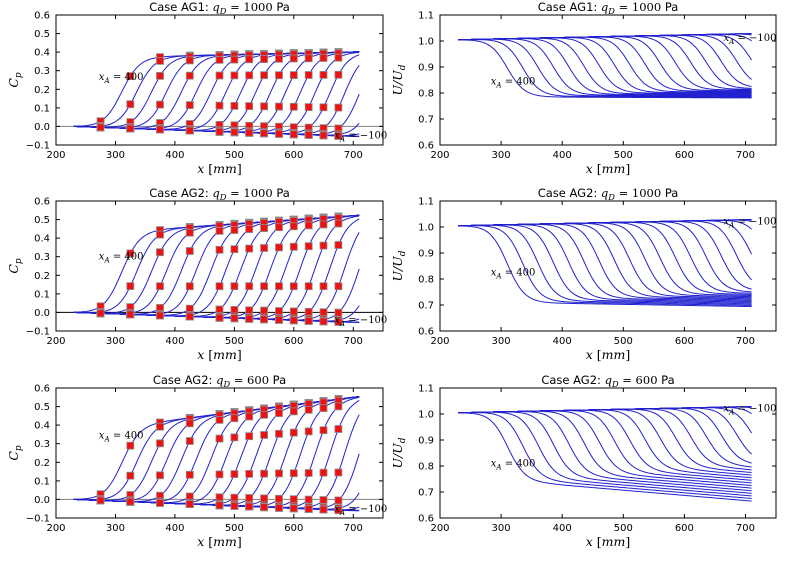  I want to click on x-tick-label: 300, so click(501, 341).